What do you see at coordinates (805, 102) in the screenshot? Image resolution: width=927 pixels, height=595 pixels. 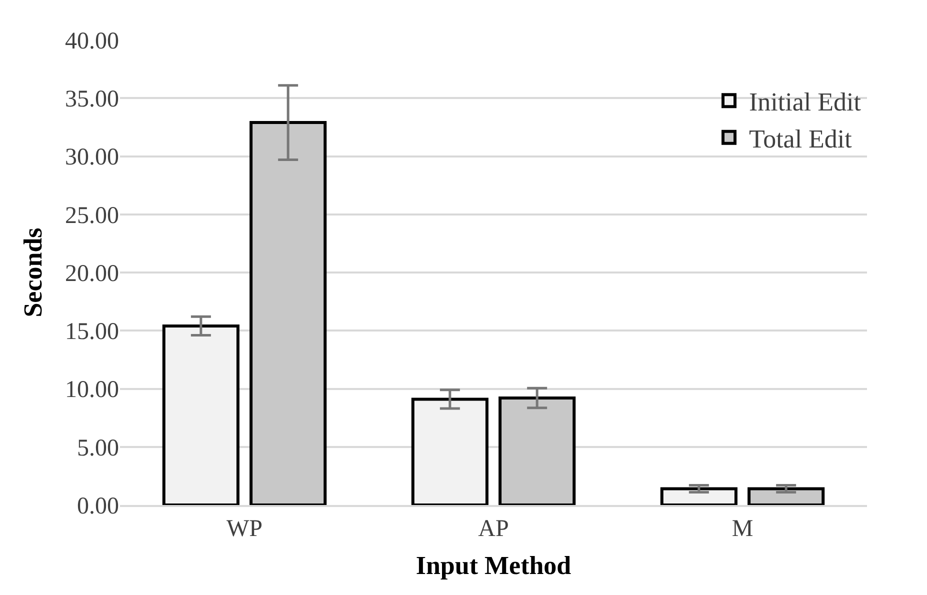 I see `legend-label: Initial Edit` at bounding box center [805, 102].